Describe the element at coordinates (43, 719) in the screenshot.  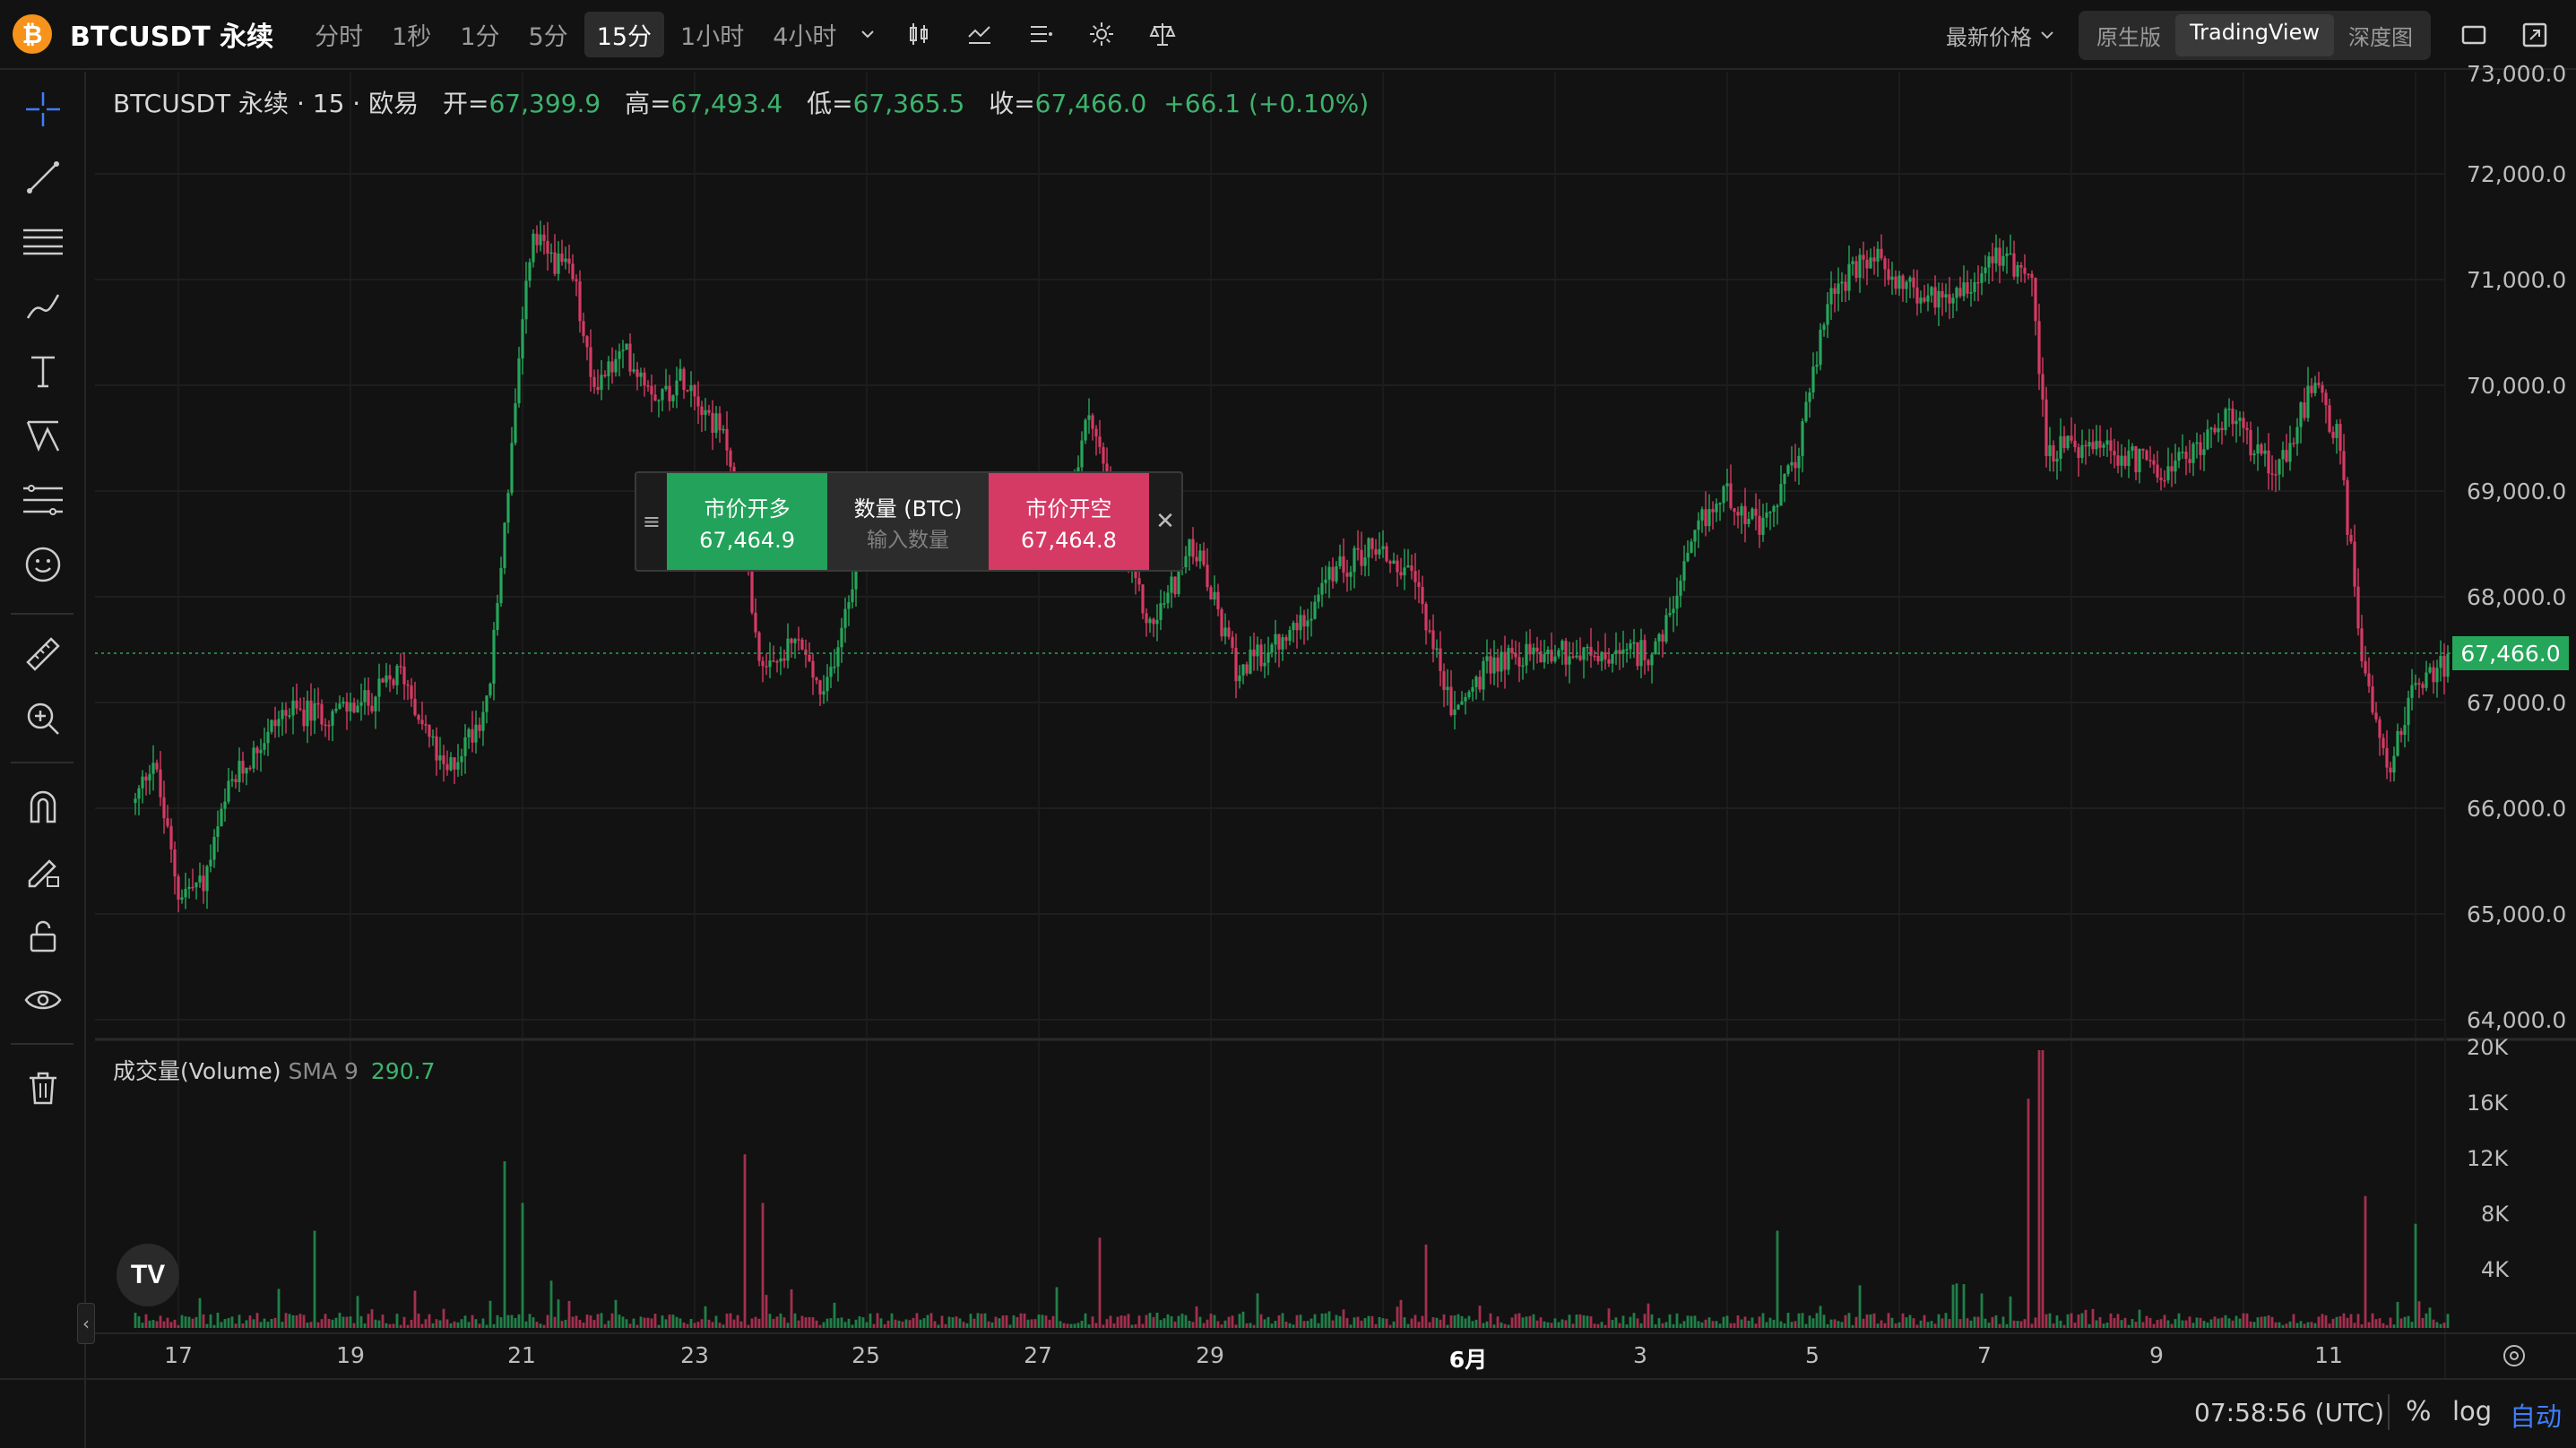
I see `zoom-in-icon` at that location.